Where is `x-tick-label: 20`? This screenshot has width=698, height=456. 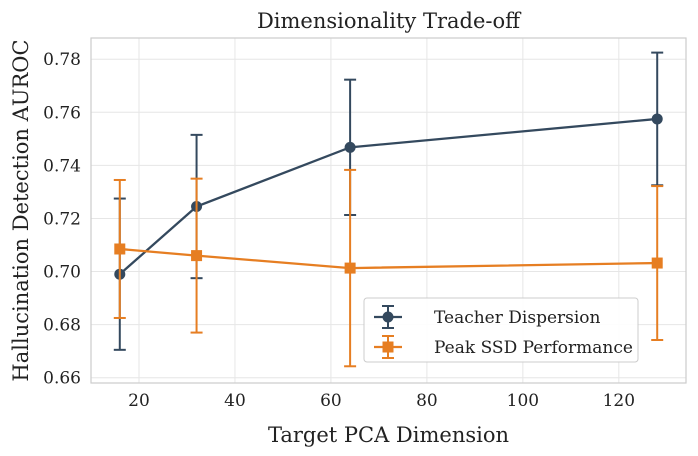 x-tick-label: 20 is located at coordinates (139, 401).